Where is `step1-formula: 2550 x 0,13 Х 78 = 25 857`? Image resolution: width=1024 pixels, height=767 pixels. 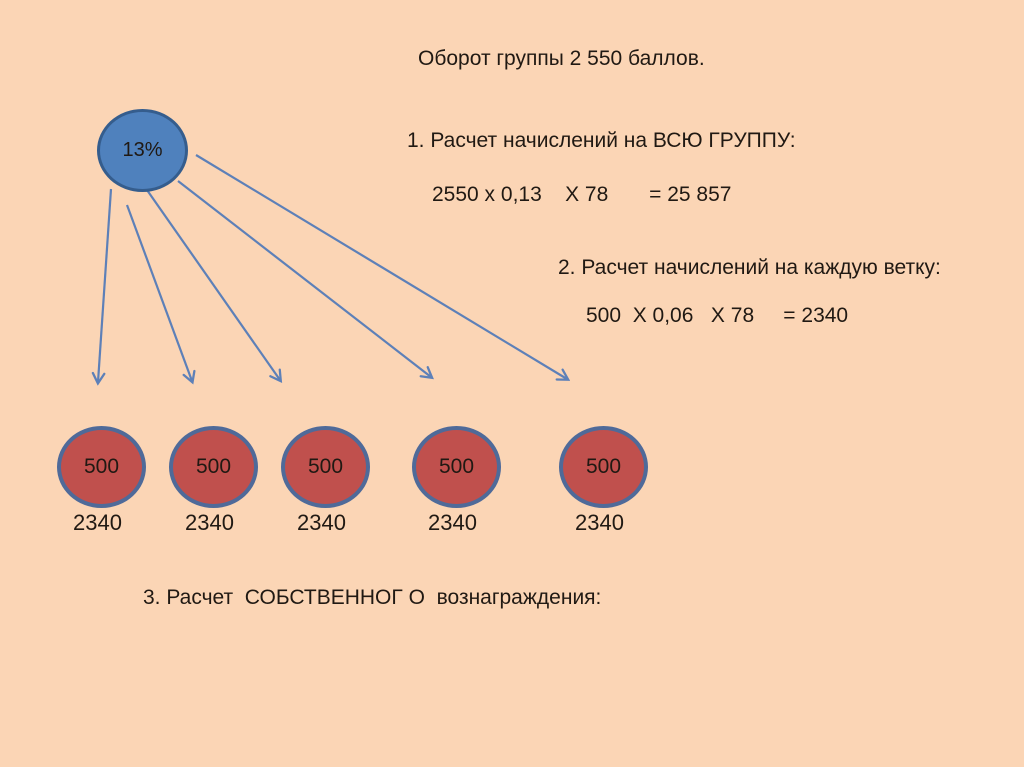
step1-formula: 2550 x 0,13 Х 78 = 25 857 is located at coordinates (582, 194).